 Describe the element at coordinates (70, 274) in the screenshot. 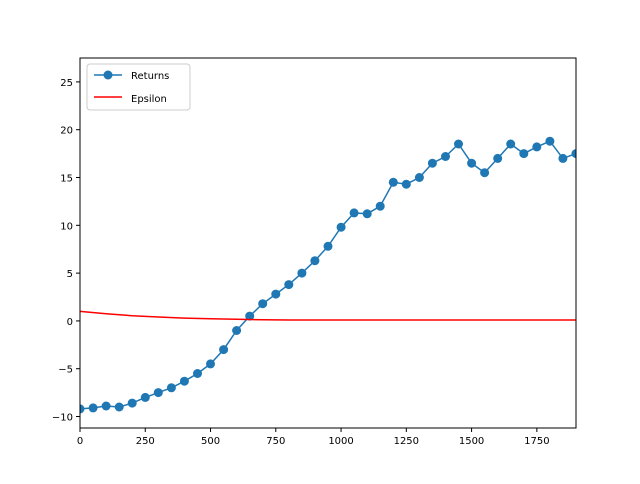

I see `y-tick-label: 5` at that location.